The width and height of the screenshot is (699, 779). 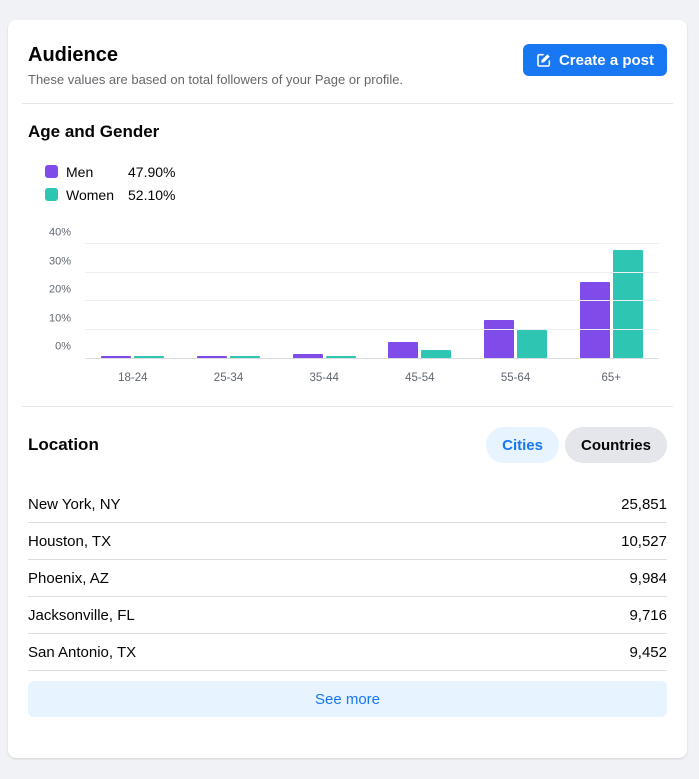 What do you see at coordinates (94, 131) in the screenshot?
I see `age-gender-title: Age and Gender` at bounding box center [94, 131].